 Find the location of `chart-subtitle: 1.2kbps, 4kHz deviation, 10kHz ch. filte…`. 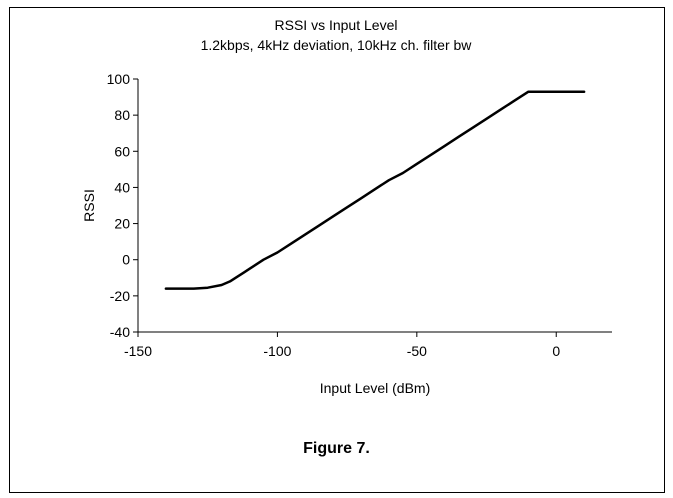

chart-subtitle: 1.2kbps, 4kHz deviation, 10kHz ch. filte… is located at coordinates (337, 45).